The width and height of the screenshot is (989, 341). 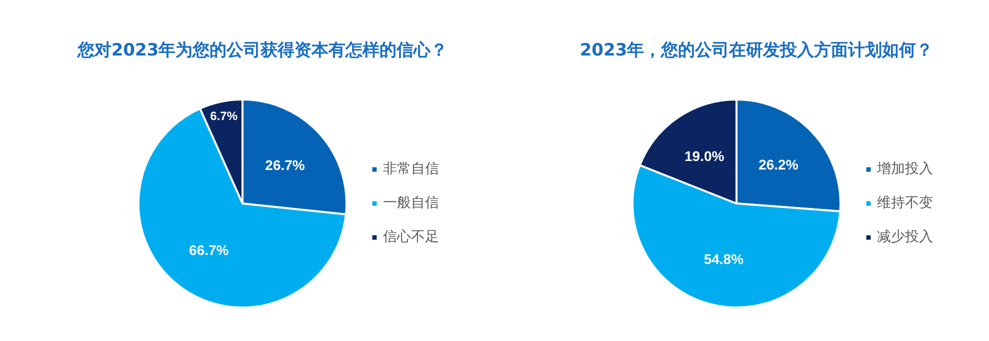 What do you see at coordinates (411, 237) in the screenshot?
I see `legend-label: 信心不足` at bounding box center [411, 237].